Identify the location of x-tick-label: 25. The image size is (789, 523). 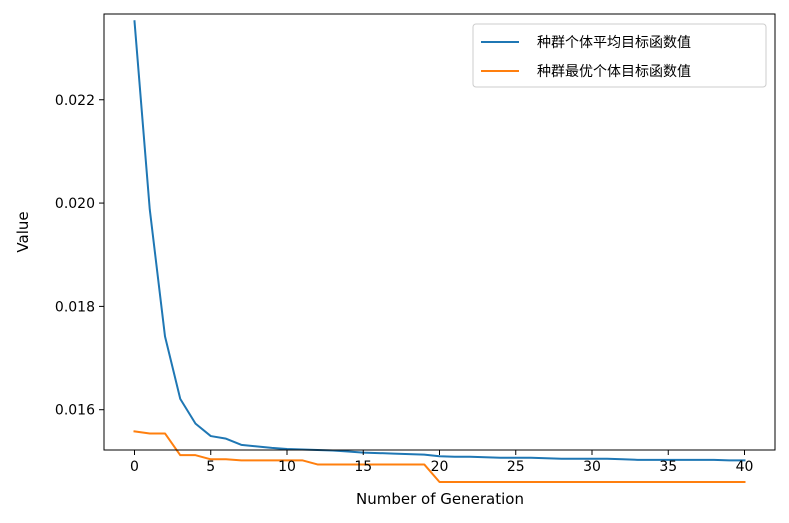
(516, 467).